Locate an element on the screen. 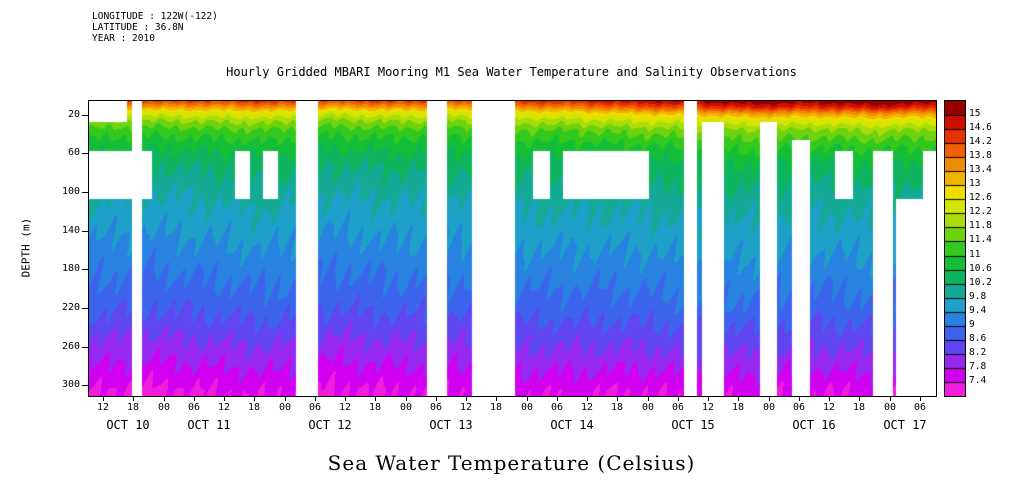 This screenshot has height=504, width=1009. colorbar-tick-label: 13.8 is located at coordinates (980, 156).